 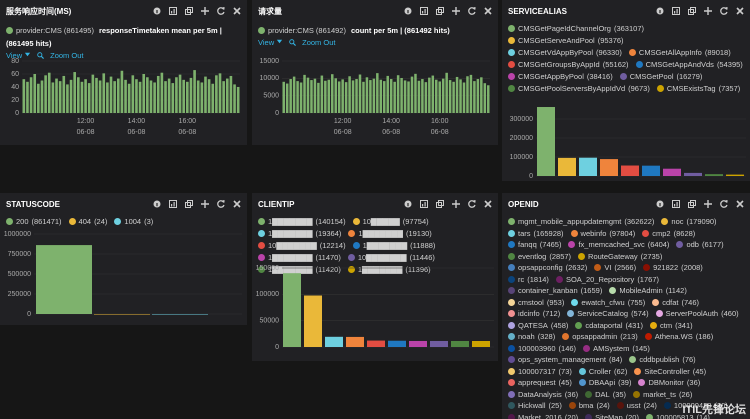 What do you see at coordinates (608, 303) in the screenshot?
I see `legend-item: ewatch_cfwu (755)` at bounding box center [608, 303].